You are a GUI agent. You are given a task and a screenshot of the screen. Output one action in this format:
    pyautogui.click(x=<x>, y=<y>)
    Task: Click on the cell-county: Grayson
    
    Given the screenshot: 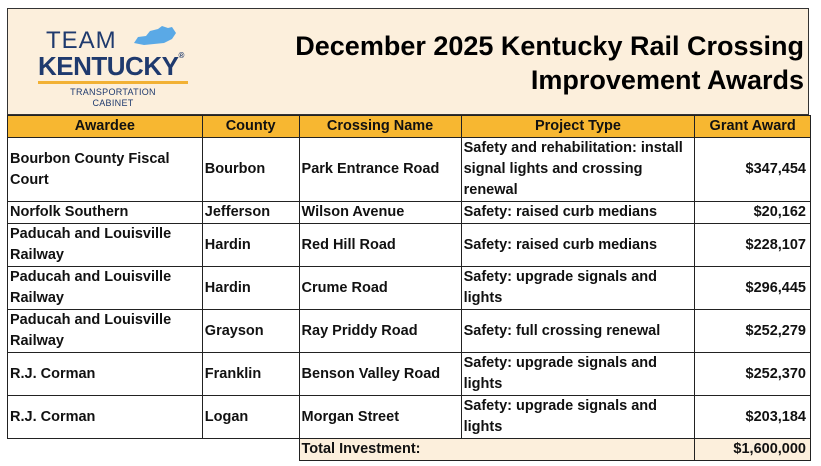 What is the action you would take?
    pyautogui.click(x=250, y=331)
    